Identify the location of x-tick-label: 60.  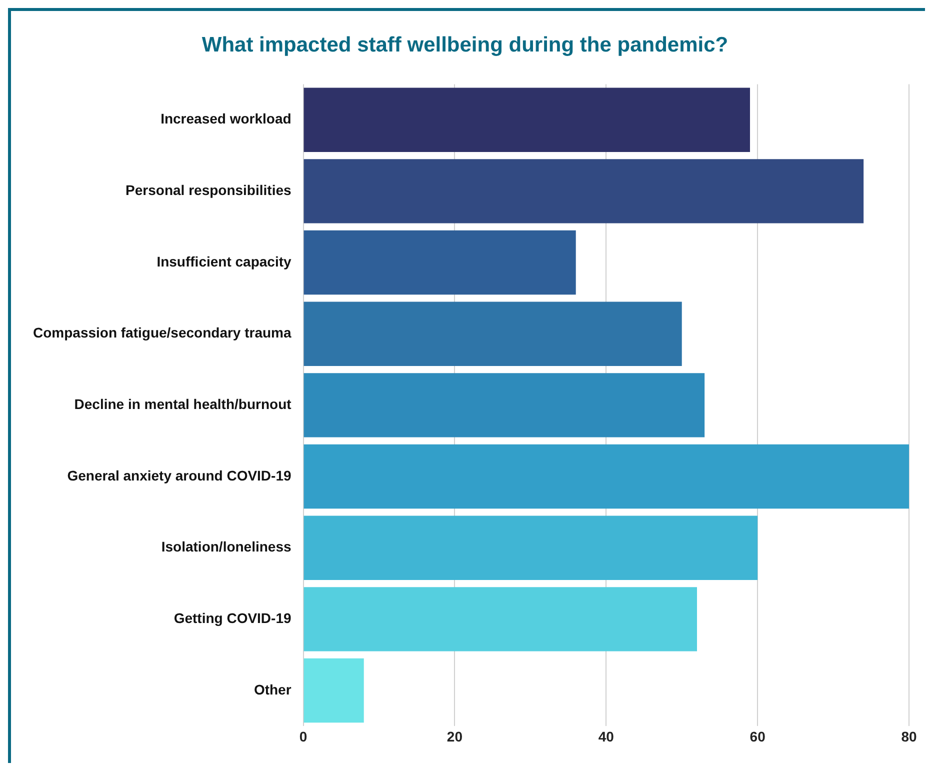
(758, 736).